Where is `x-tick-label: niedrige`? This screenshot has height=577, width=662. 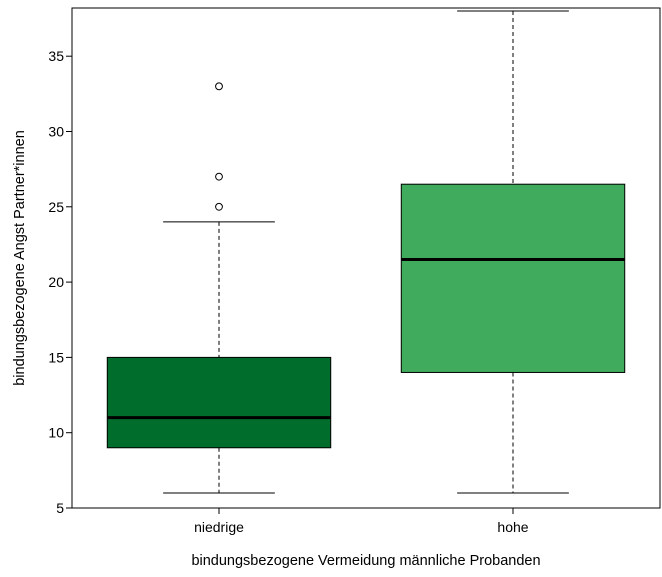
x-tick-label: niedrige is located at coordinates (219, 527).